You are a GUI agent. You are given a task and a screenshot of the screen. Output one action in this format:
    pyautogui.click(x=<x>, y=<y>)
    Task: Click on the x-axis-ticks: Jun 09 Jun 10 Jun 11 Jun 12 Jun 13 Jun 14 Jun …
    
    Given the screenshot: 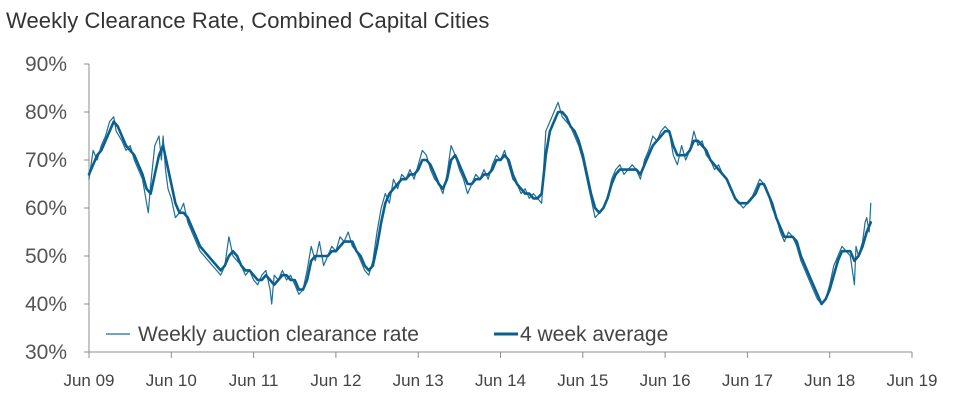 What is the action you would take?
    pyautogui.click(x=500, y=371)
    